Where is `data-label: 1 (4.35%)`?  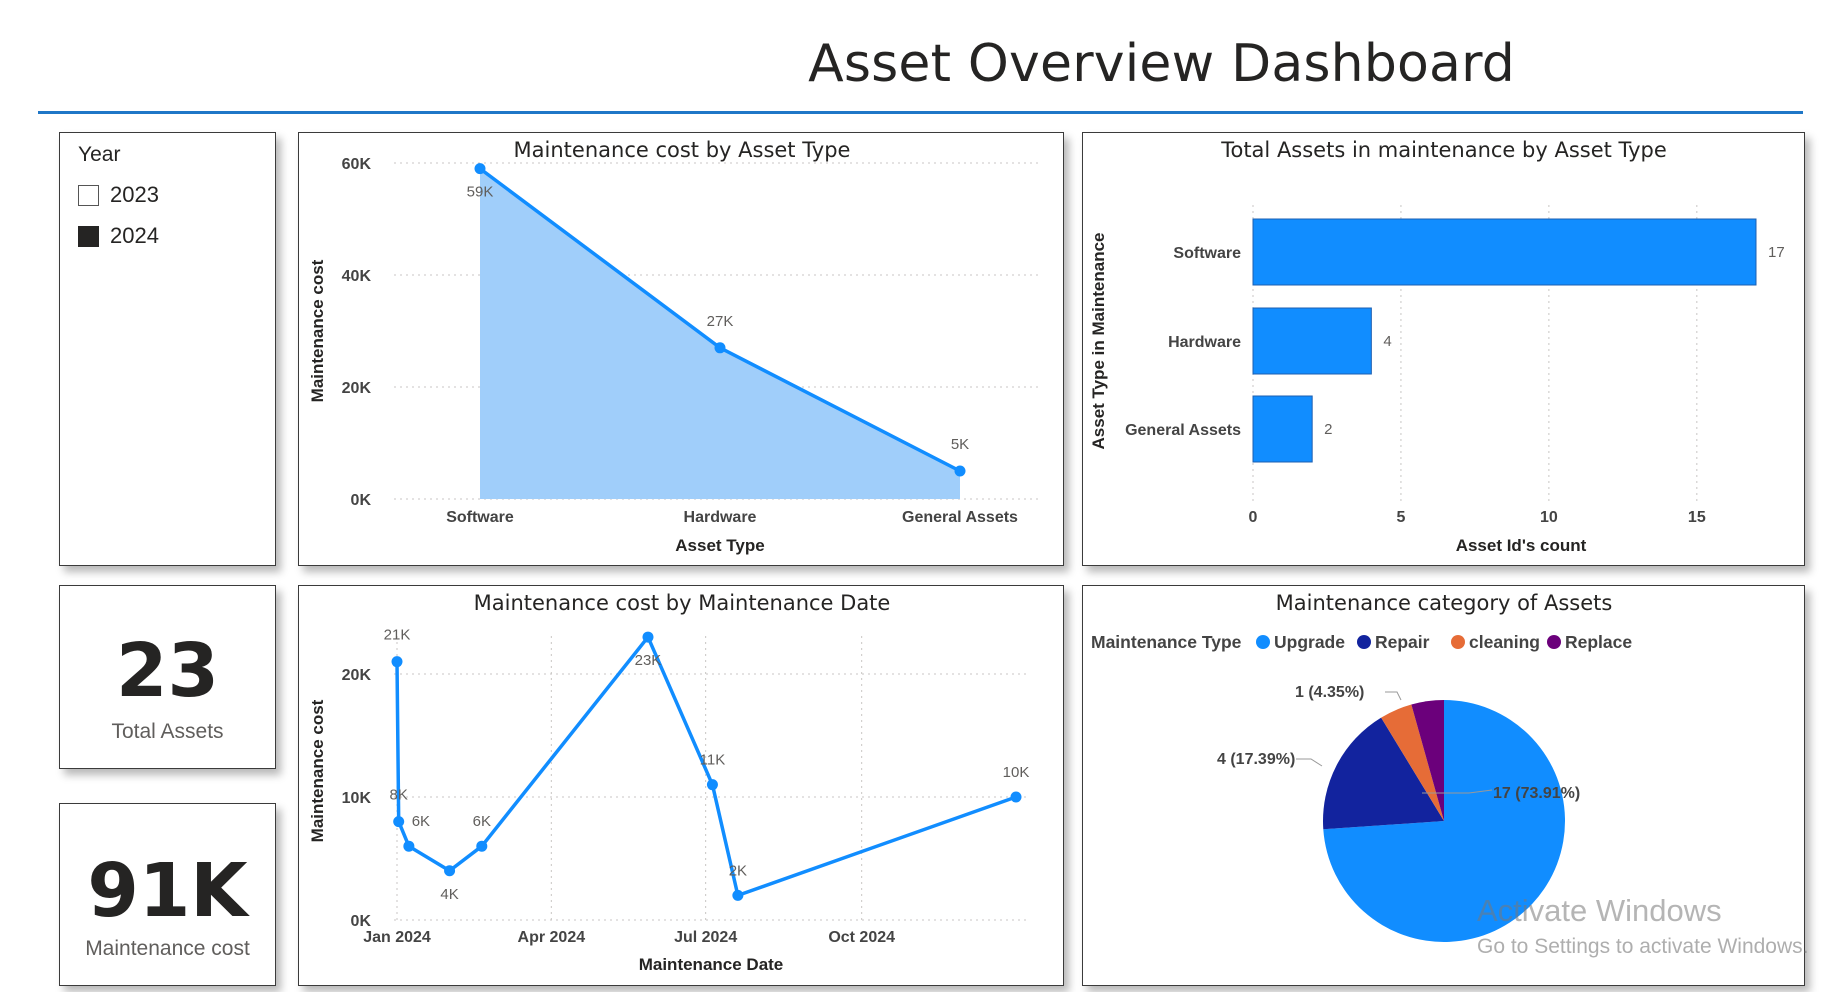 data-label: 1 (4.35%) is located at coordinates (1329, 692).